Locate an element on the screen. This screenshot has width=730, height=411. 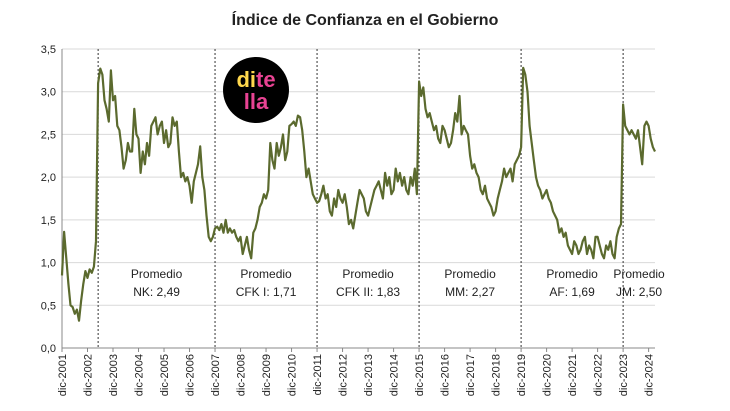
x-tick-label: dic-2018 is located at coordinates (497, 375).